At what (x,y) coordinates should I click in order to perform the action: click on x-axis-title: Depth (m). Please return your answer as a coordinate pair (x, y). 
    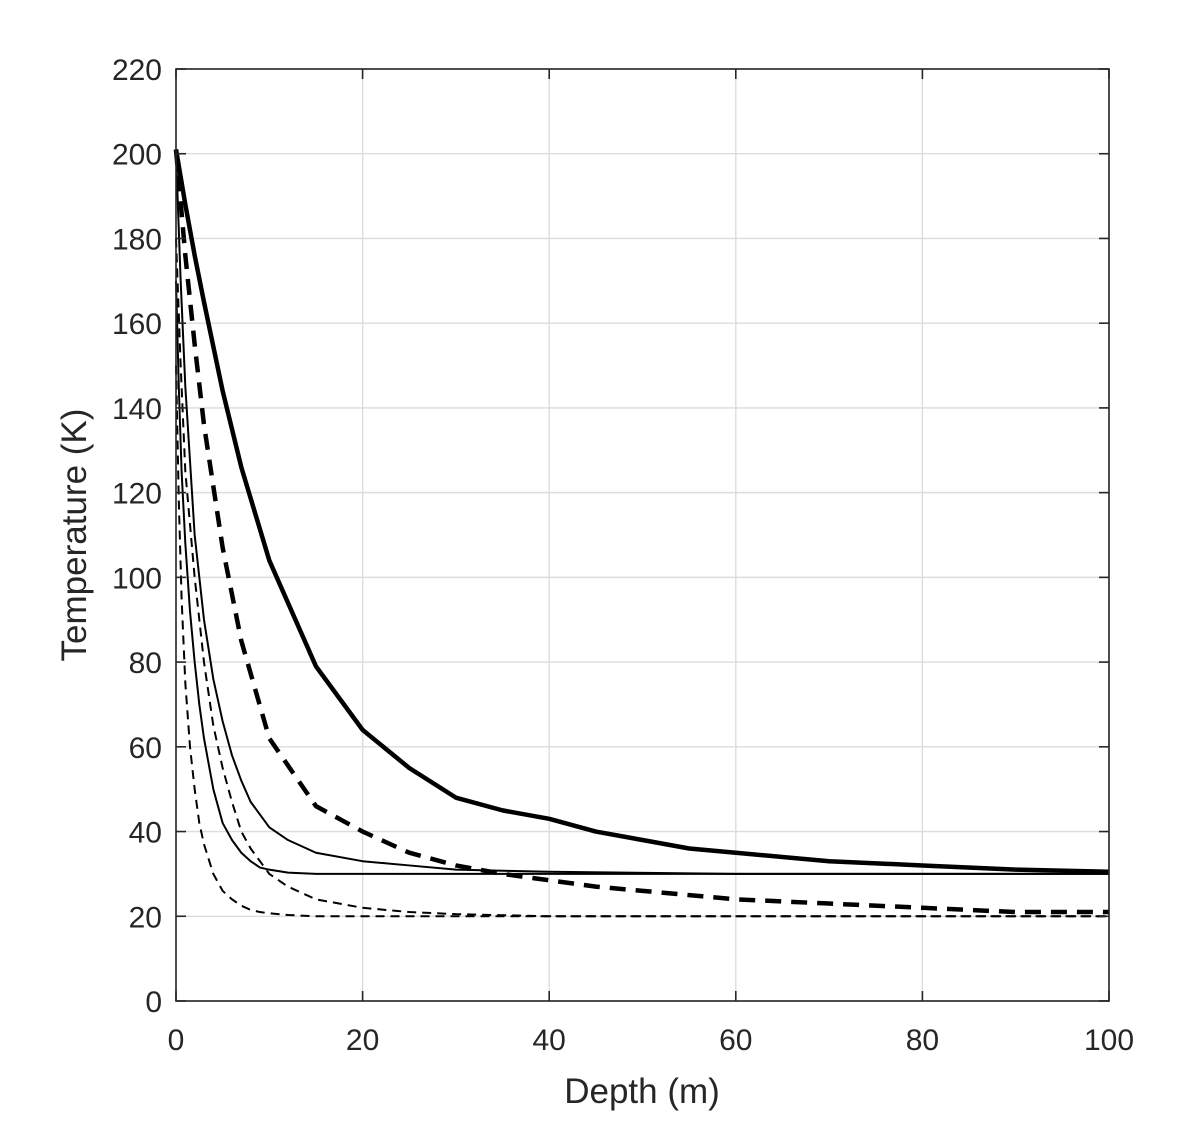
    Looking at the image, I should click on (642, 1091).